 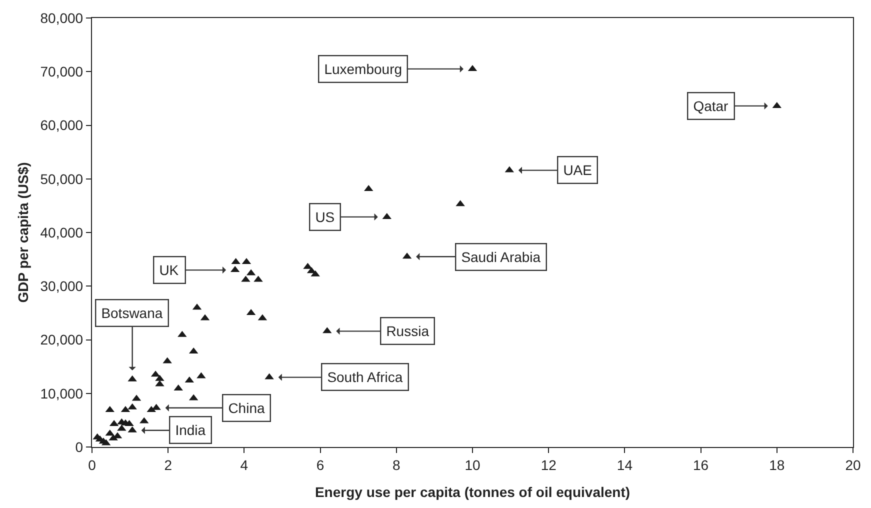 I want to click on annotation: South Africa, so click(x=365, y=377).